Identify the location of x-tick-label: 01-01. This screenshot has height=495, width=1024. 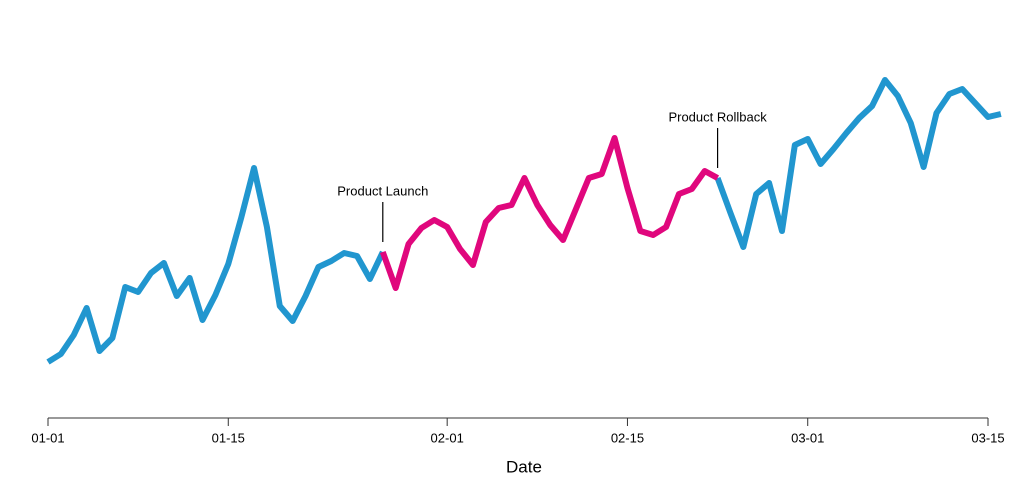
(47, 437).